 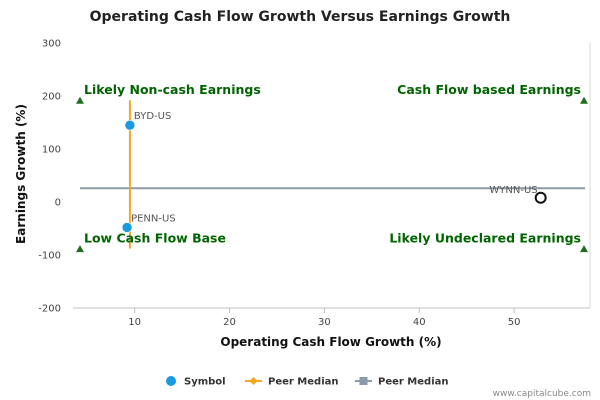 What do you see at coordinates (330, 342) in the screenshot?
I see `x-axis-title: Operating Cash Flow Growth (%)` at bounding box center [330, 342].